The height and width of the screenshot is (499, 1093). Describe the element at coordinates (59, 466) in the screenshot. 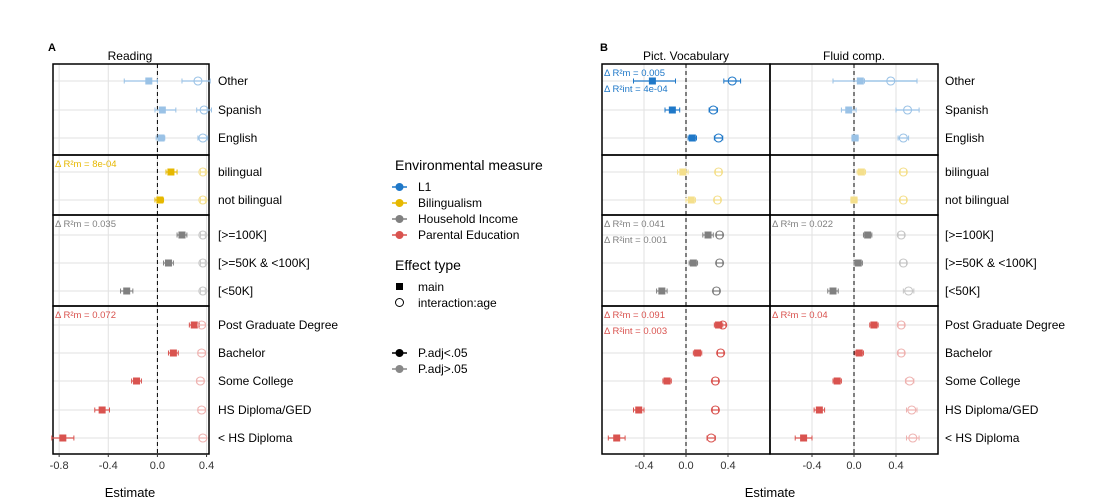

I see `x-tick-label: -0.8` at that location.